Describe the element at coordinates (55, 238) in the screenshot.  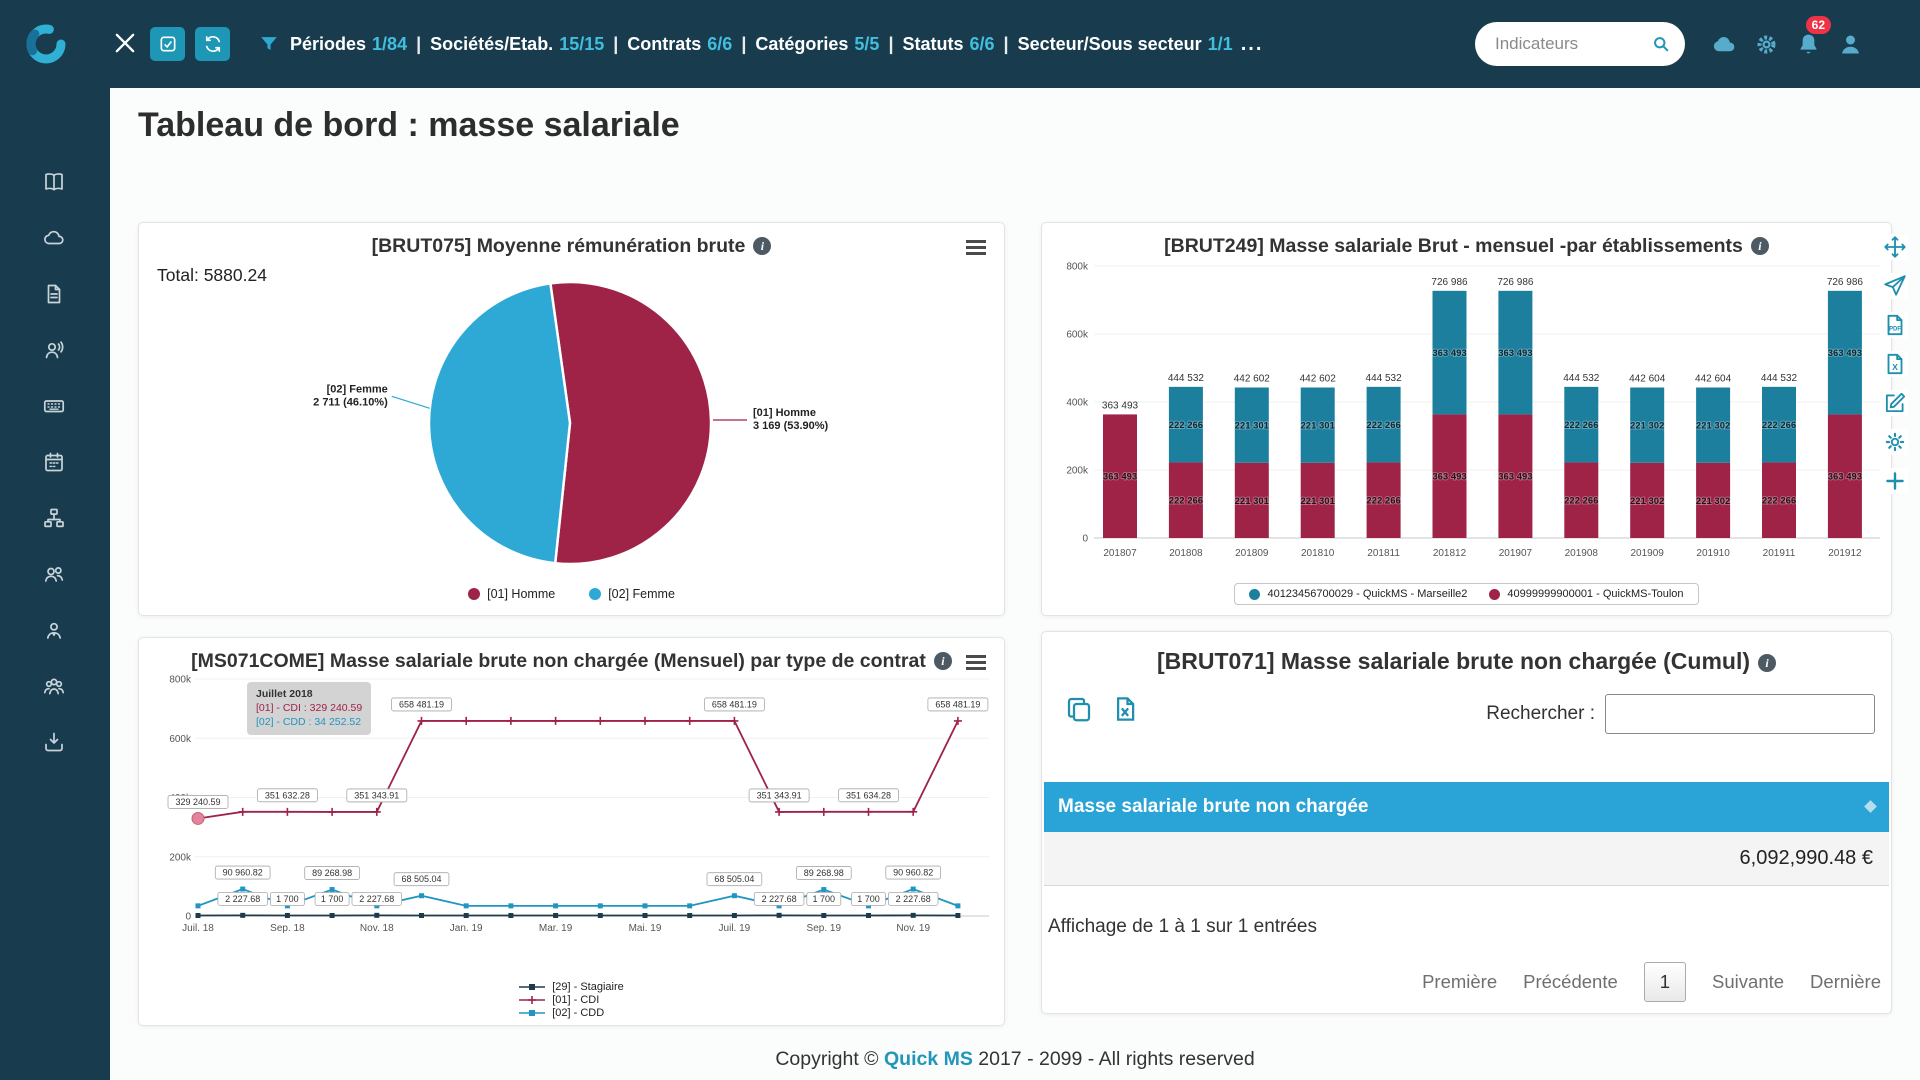
I see `sidebar-item-cloud` at that location.